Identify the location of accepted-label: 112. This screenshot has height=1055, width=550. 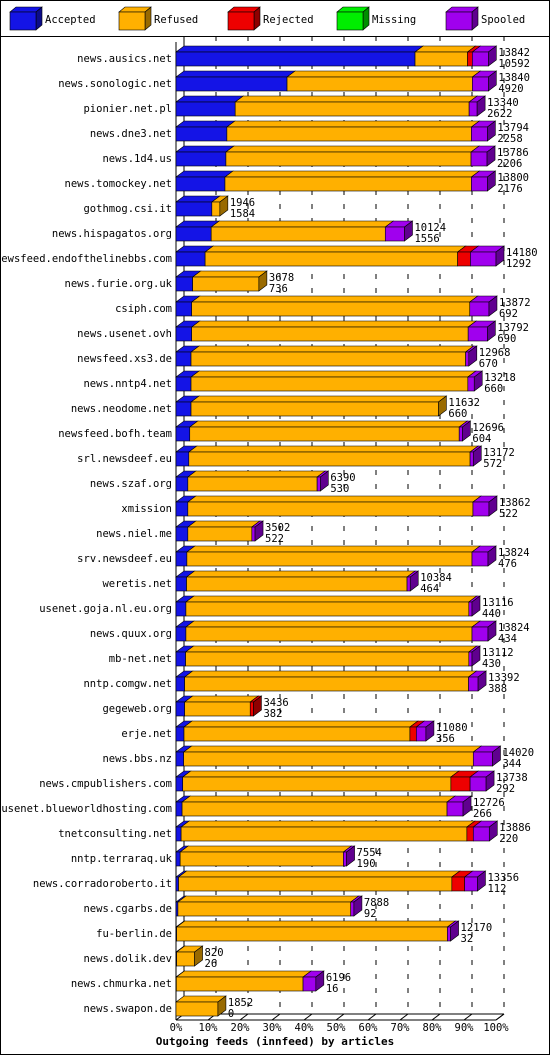
(496, 889).